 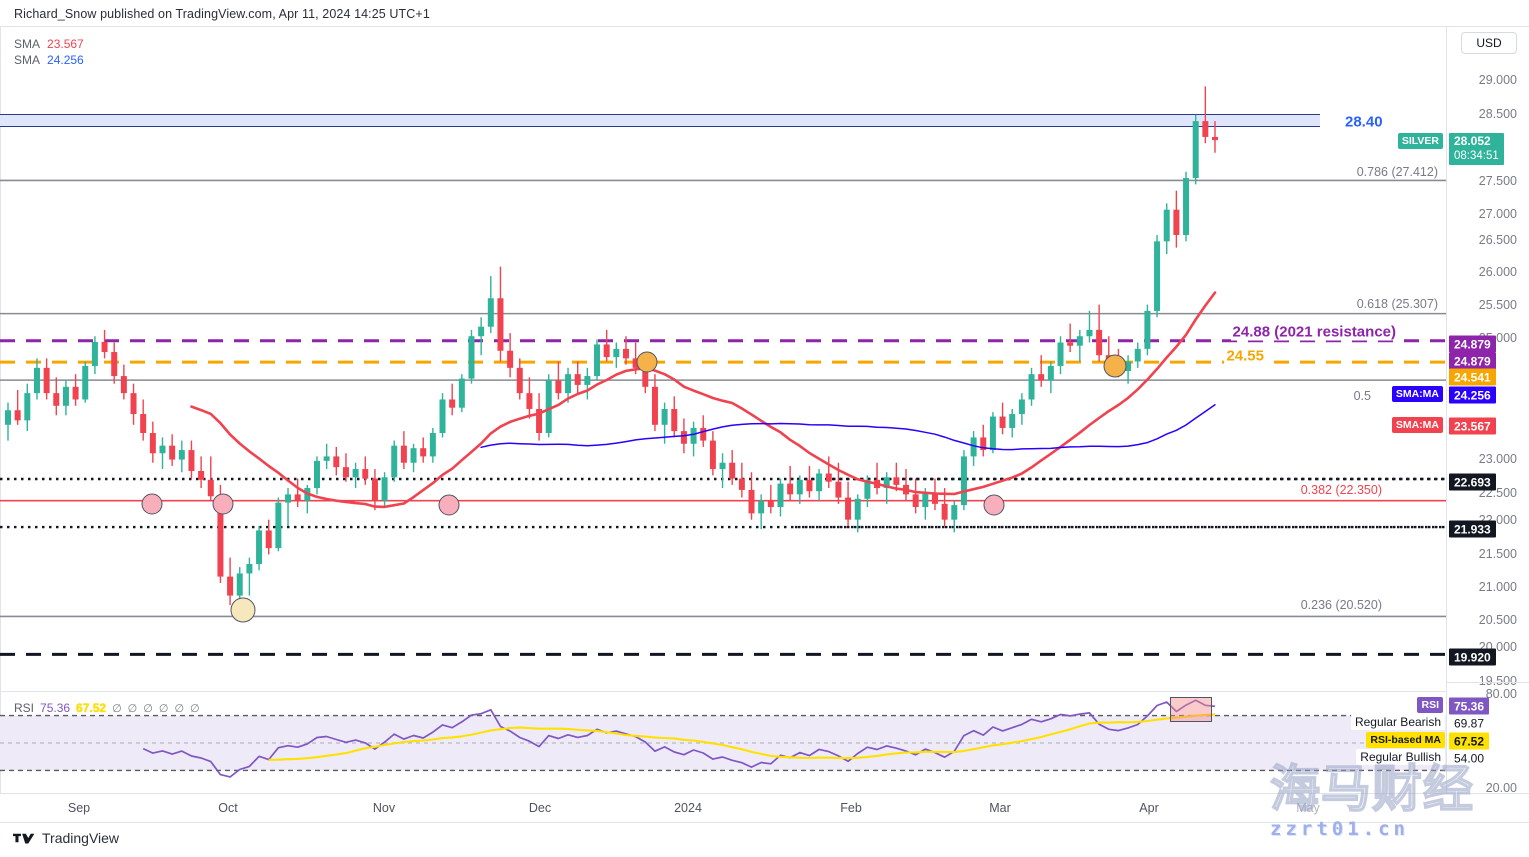 What do you see at coordinates (228, 808) in the screenshot?
I see `time-label-oct: Oct` at bounding box center [228, 808].